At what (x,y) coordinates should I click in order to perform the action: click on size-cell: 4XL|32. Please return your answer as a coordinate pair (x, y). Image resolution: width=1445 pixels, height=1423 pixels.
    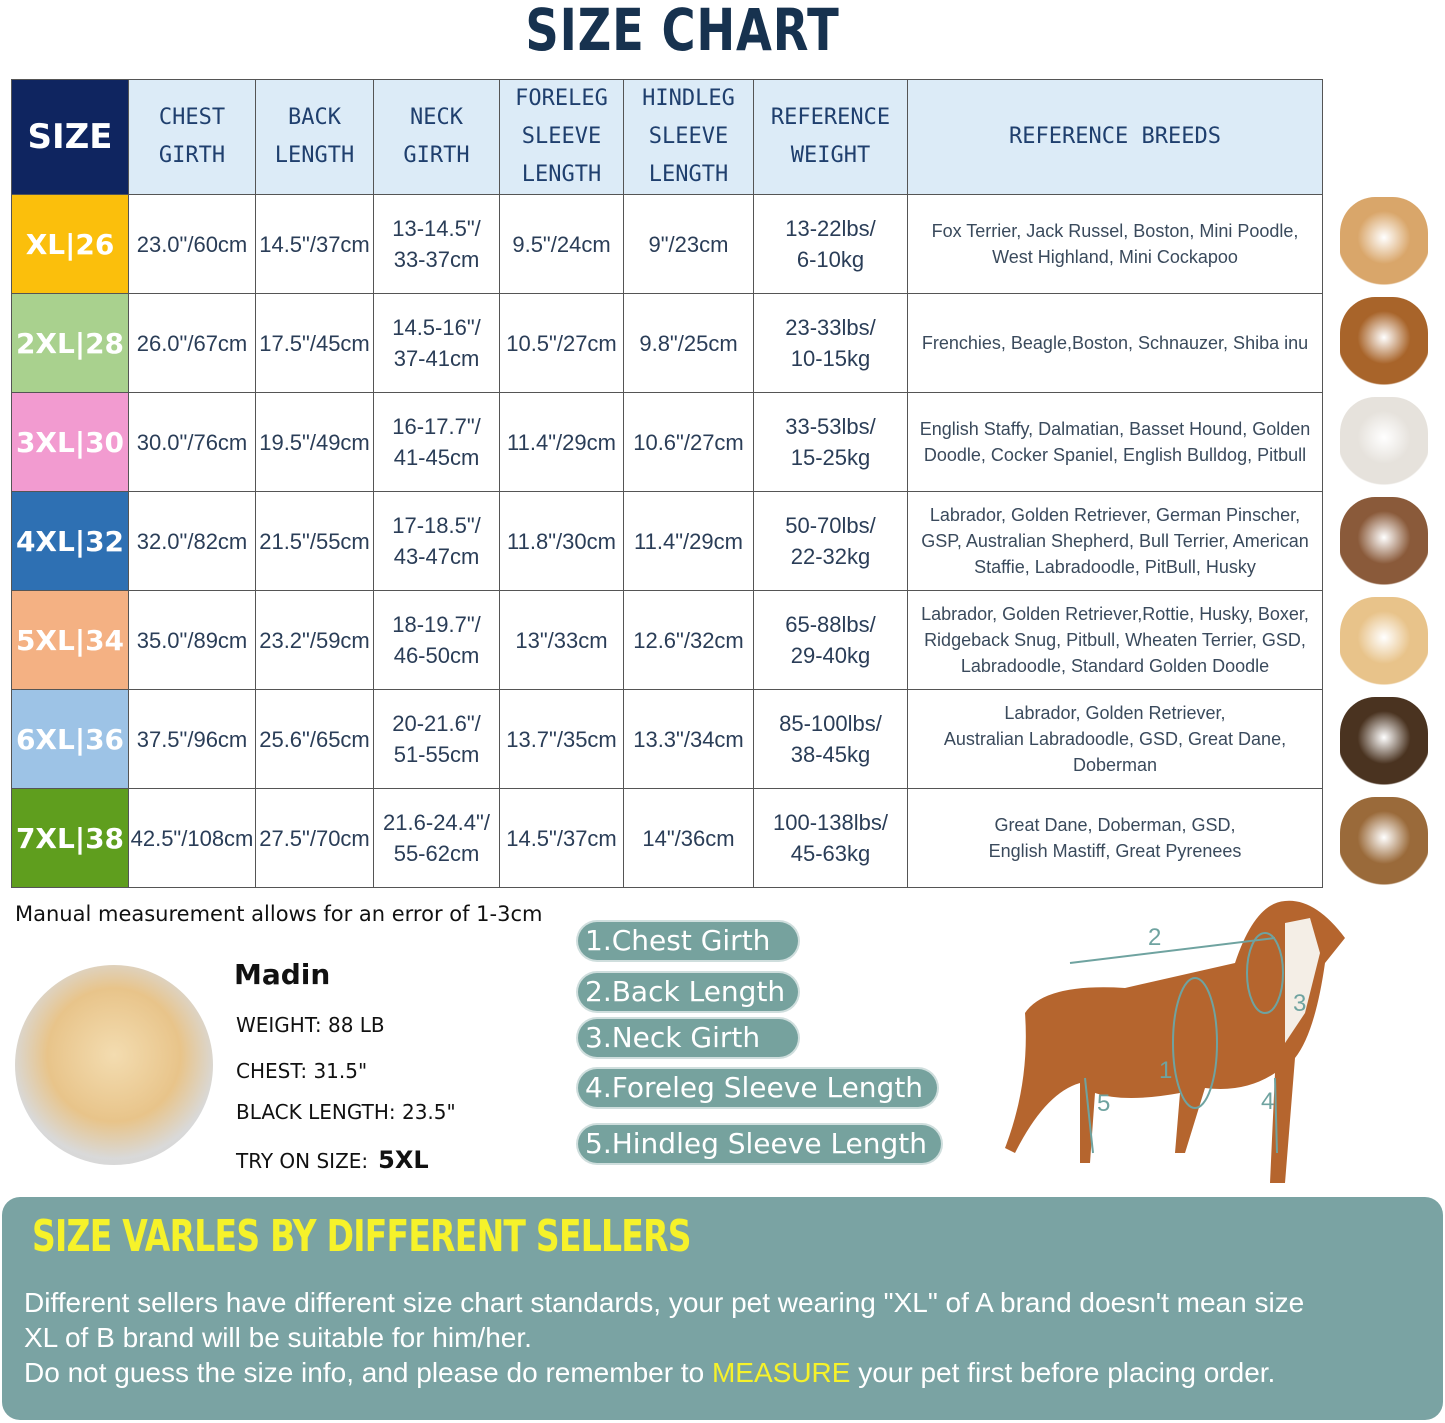
    Looking at the image, I should click on (70, 541).